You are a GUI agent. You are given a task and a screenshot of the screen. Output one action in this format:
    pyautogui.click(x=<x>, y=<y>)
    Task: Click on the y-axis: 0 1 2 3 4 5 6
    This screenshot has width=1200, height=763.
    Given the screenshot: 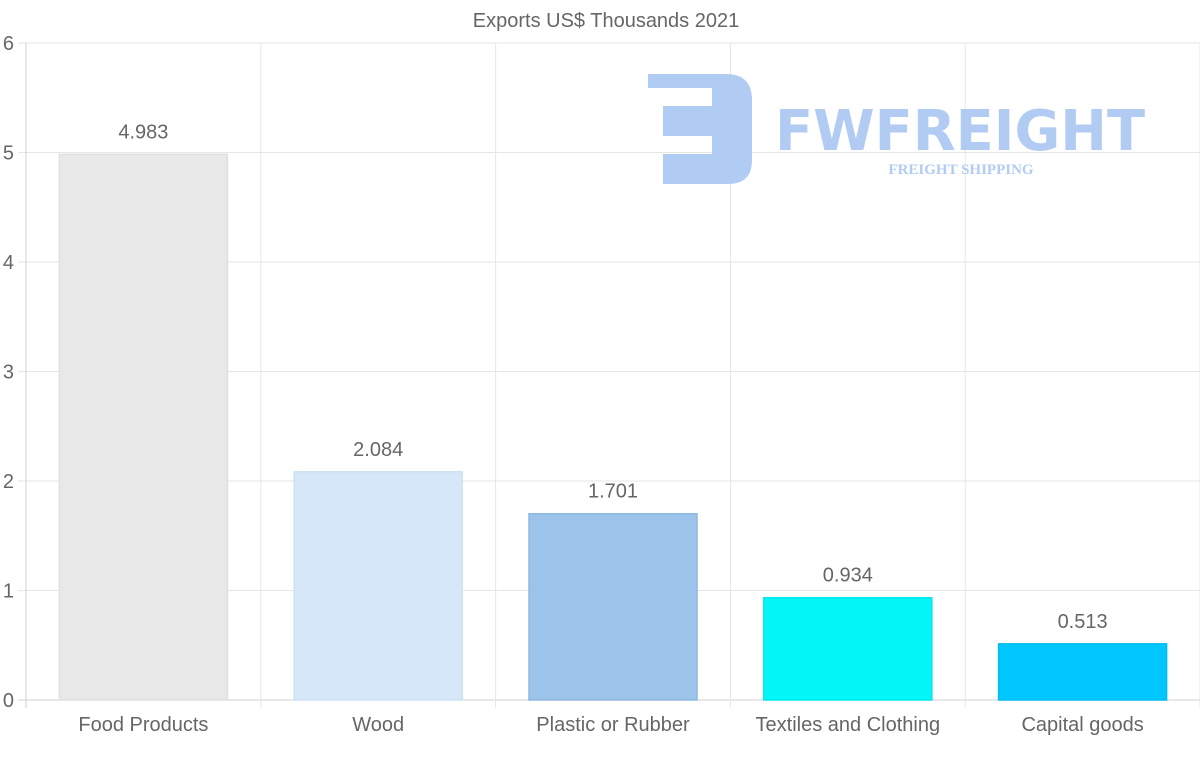 What is the action you would take?
    pyautogui.click(x=8, y=372)
    